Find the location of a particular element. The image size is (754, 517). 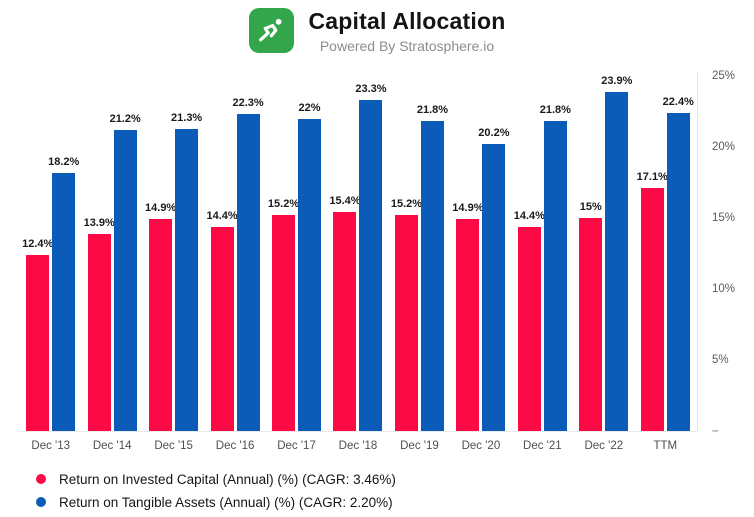

x-axis-label: Dec '15 is located at coordinates (173, 446).